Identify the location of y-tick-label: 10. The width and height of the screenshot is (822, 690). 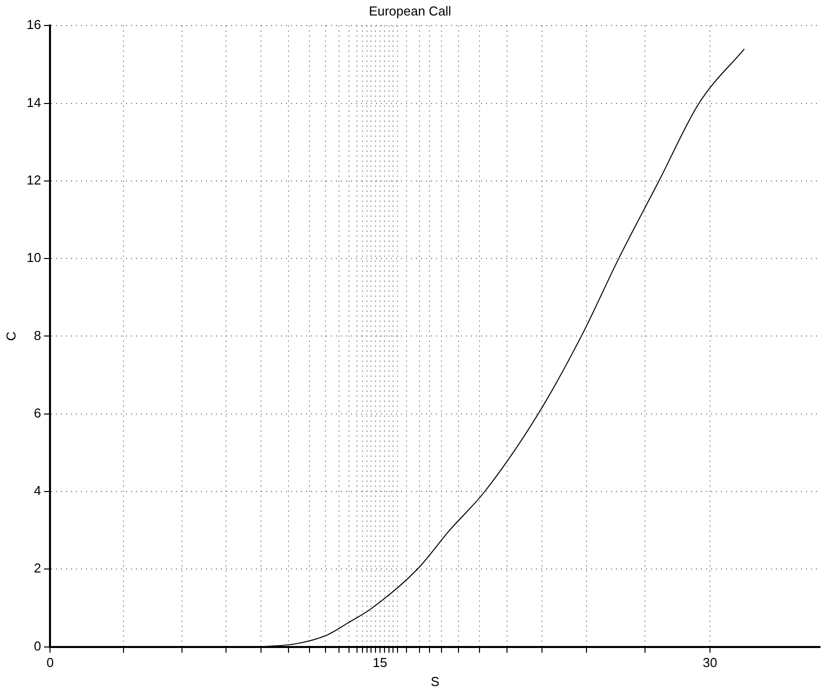
(34, 258).